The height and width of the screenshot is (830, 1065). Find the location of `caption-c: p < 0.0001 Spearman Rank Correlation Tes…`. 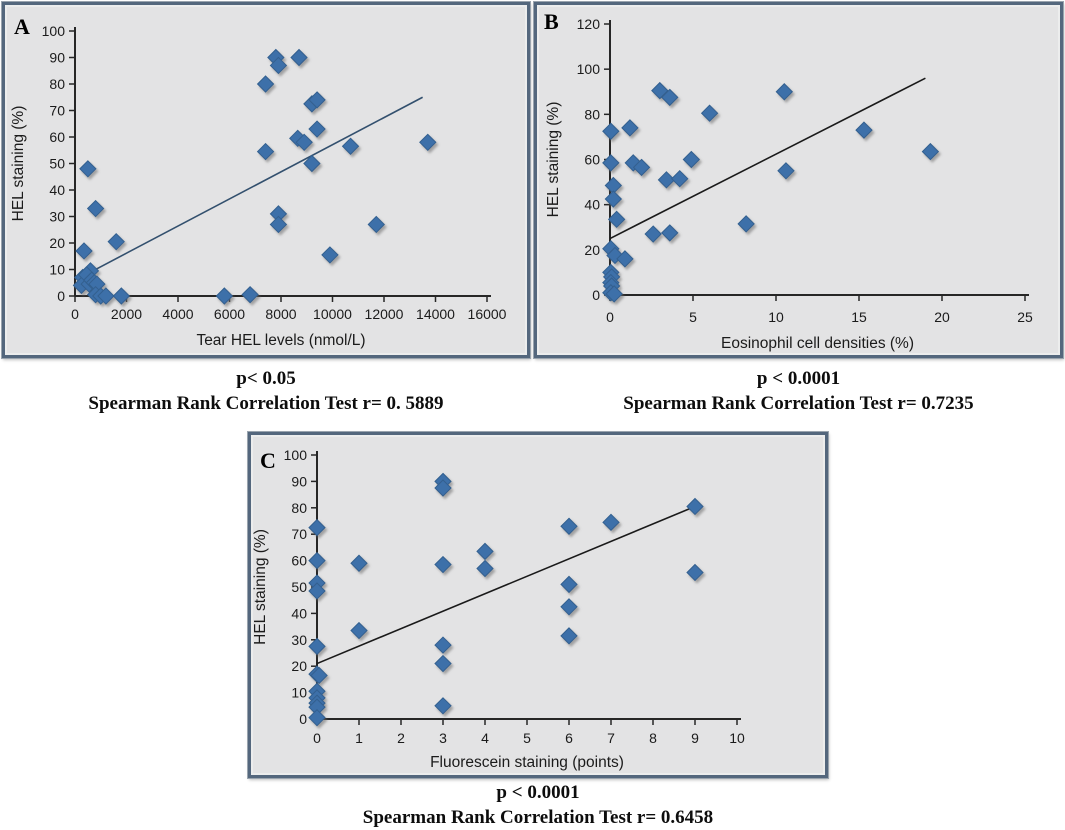

caption-c: p < 0.0001 Spearman Rank Correlation Tes… is located at coordinates (538, 805).